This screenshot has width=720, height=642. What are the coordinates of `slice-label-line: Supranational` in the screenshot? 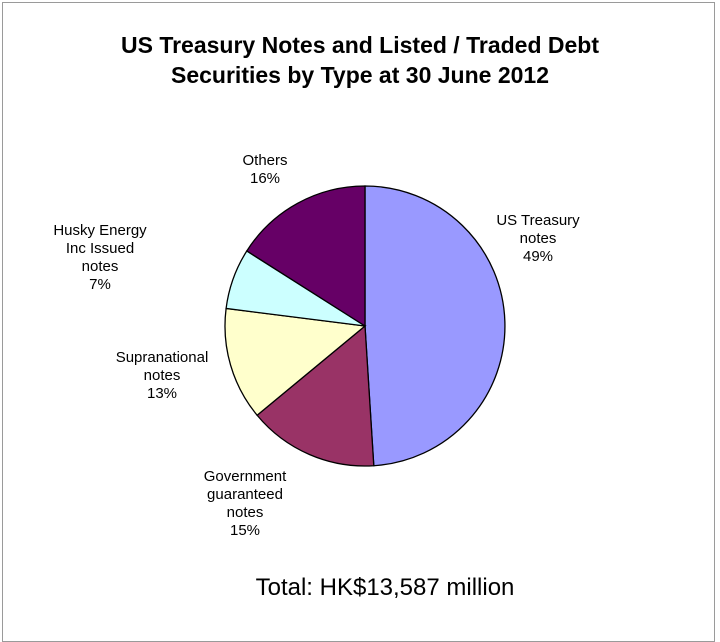 It's located at (162, 357).